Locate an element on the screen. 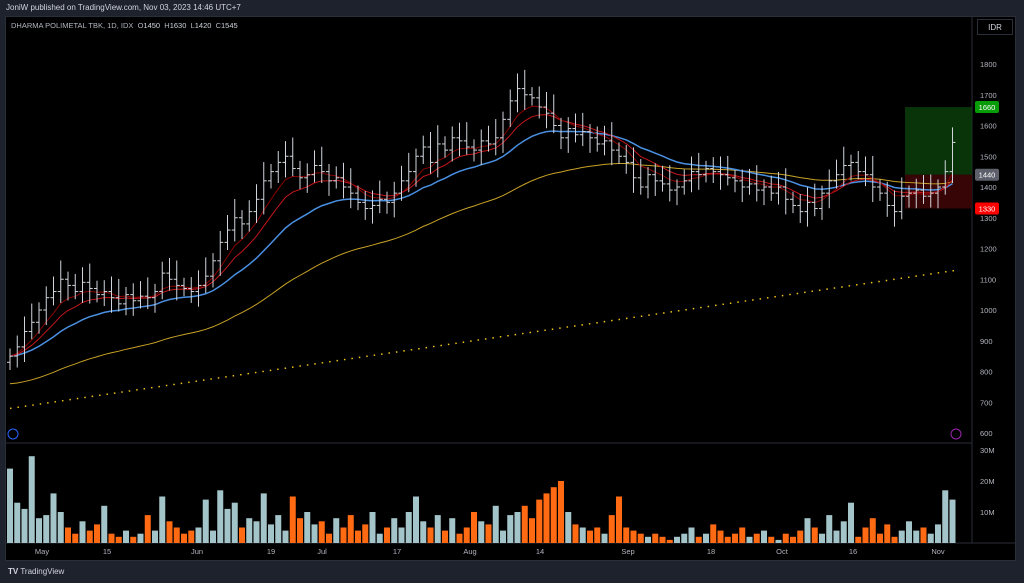 This screenshot has width=1024, height=583. tradingview-logo: TV TradingView is located at coordinates (36, 571).